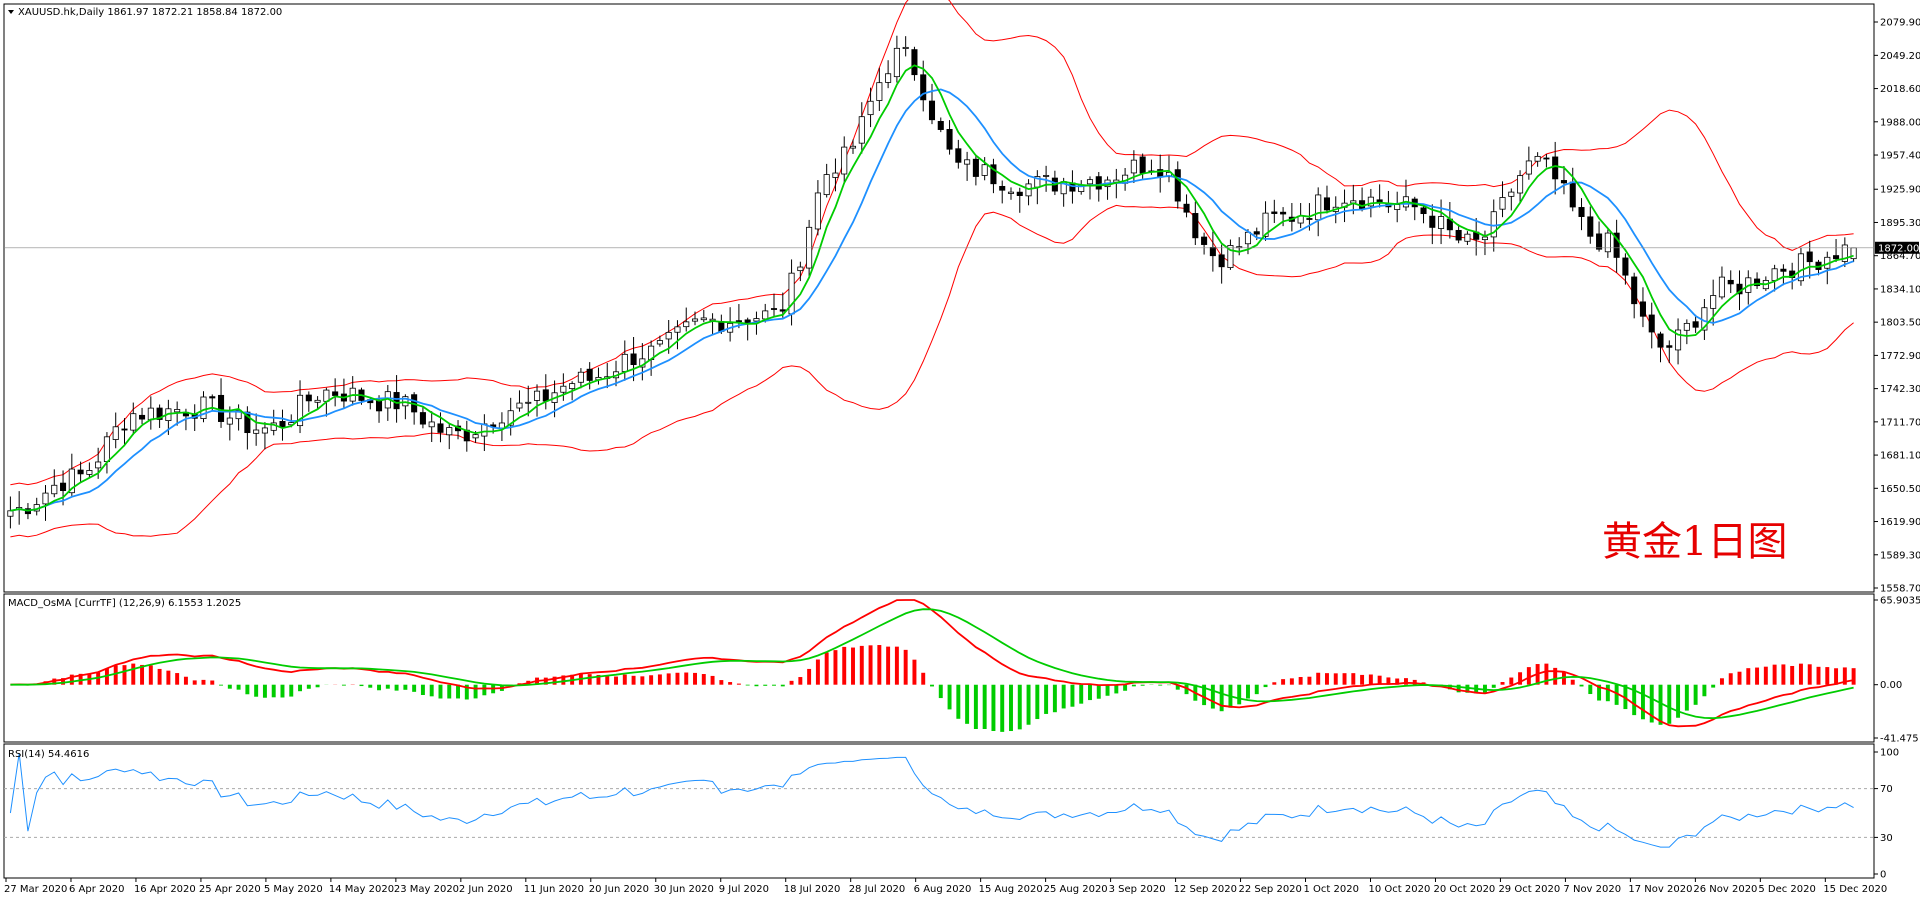 The height and width of the screenshot is (899, 1920). Describe the element at coordinates (1205, 889) in the screenshot. I see `time-tick-label: 12 Sep 2020` at that location.